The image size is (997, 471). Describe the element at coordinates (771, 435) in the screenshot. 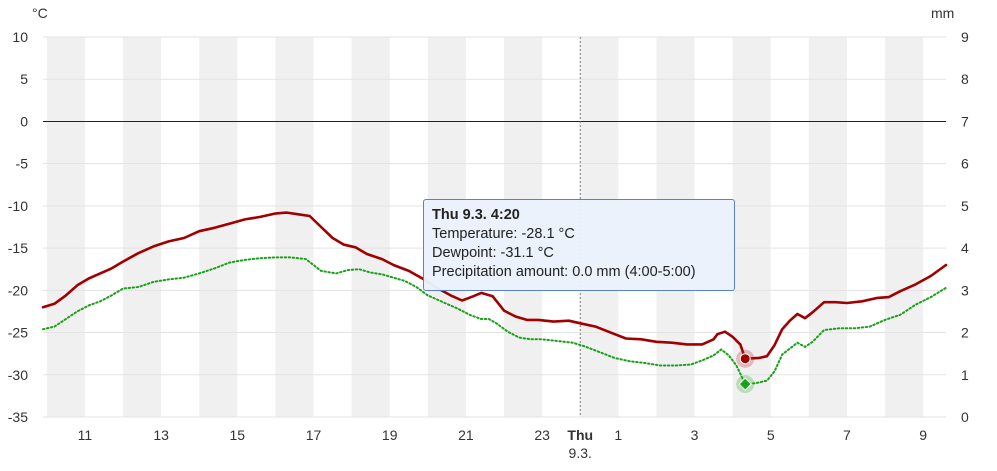

I see `x-tick-label: 5` at that location.